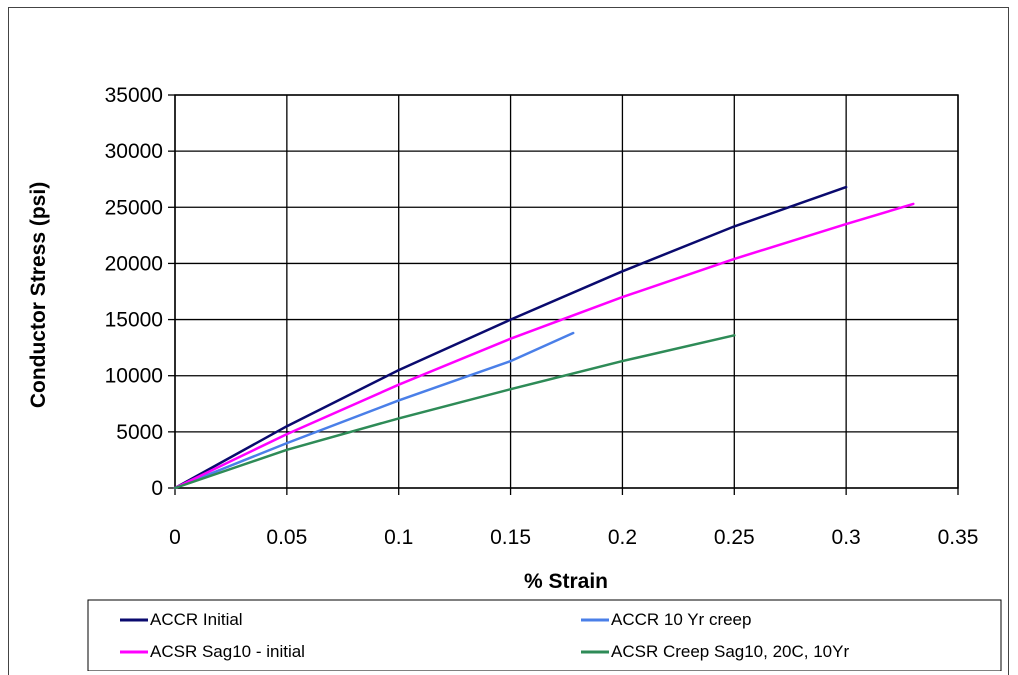 The height and width of the screenshot is (675, 1018). I want to click on y-axis-ticks: 0 5000 10000 15000 20000 25000 30000 35000, so click(140, 292).